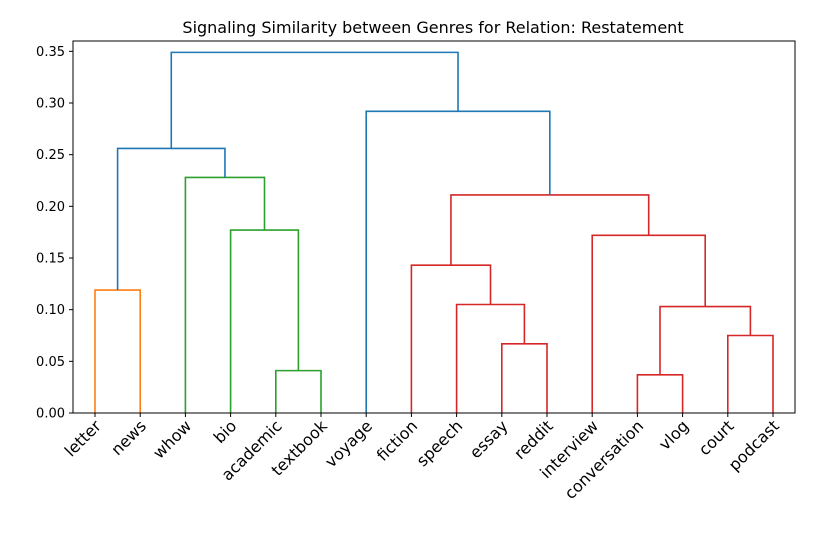 Image resolution: width=832 pixels, height=540 pixels. I want to click on y-tick-label: 0.35, so click(50, 52).